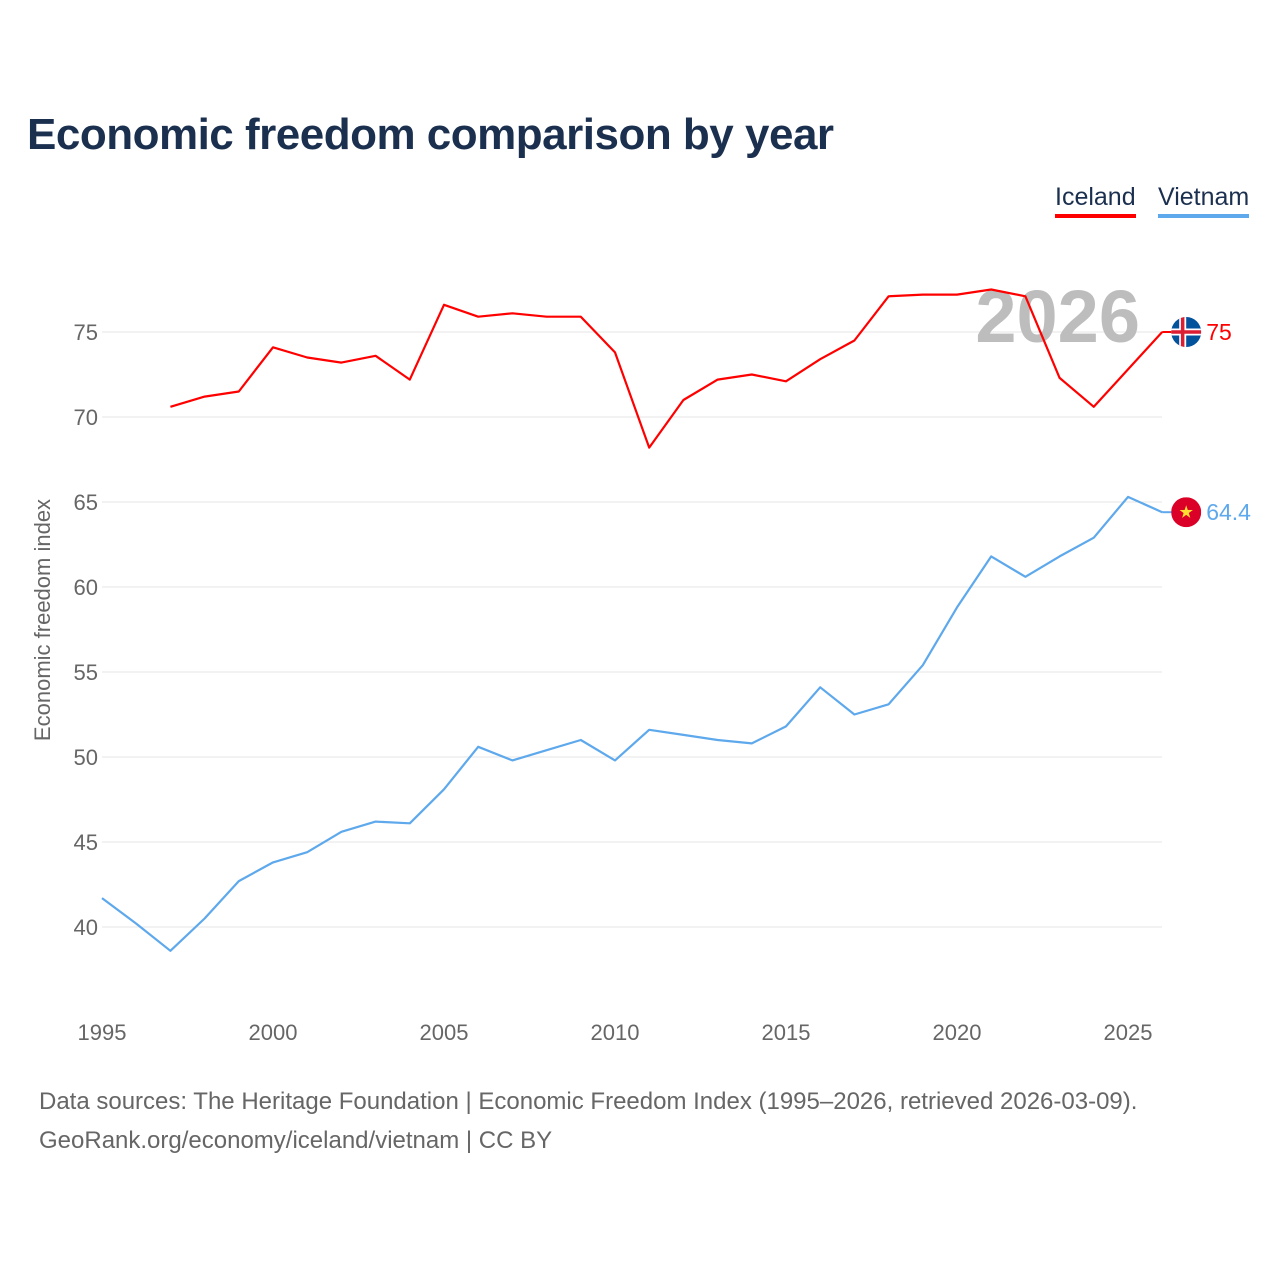 The height and width of the screenshot is (1280, 1280). Describe the element at coordinates (667, 368) in the screenshot. I see `series-line-iceland` at that location.